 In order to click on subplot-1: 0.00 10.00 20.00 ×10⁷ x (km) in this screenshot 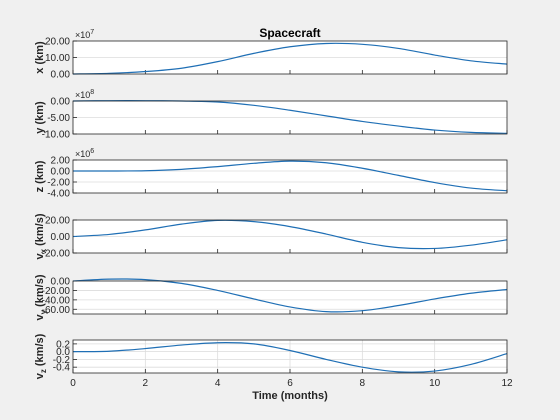, I will do `click(271, 55)`.